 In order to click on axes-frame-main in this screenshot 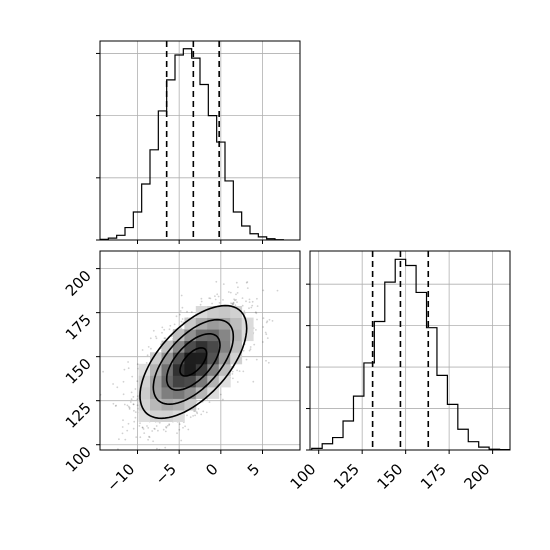, I will do `click(200, 350)`.